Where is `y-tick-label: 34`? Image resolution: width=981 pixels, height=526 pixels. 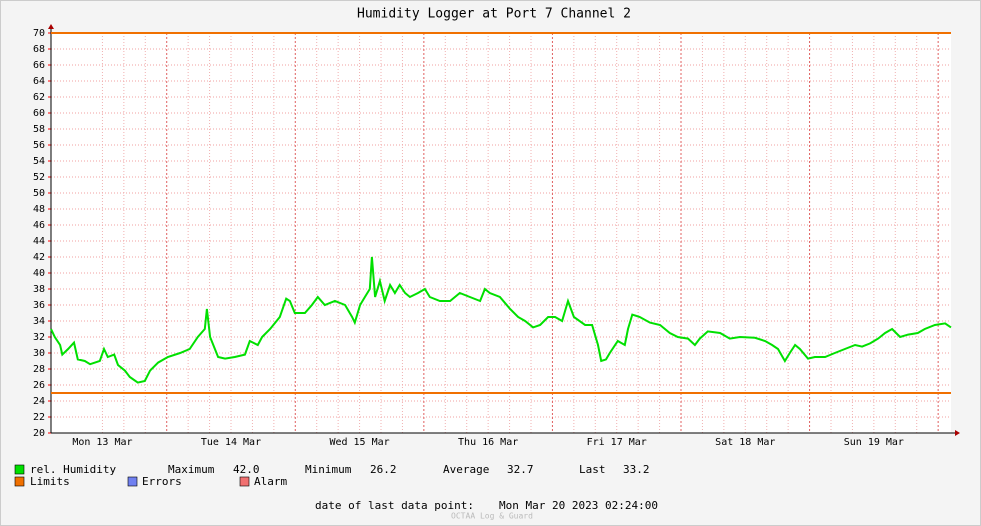
y-tick-label: 34 is located at coordinates (39, 321).